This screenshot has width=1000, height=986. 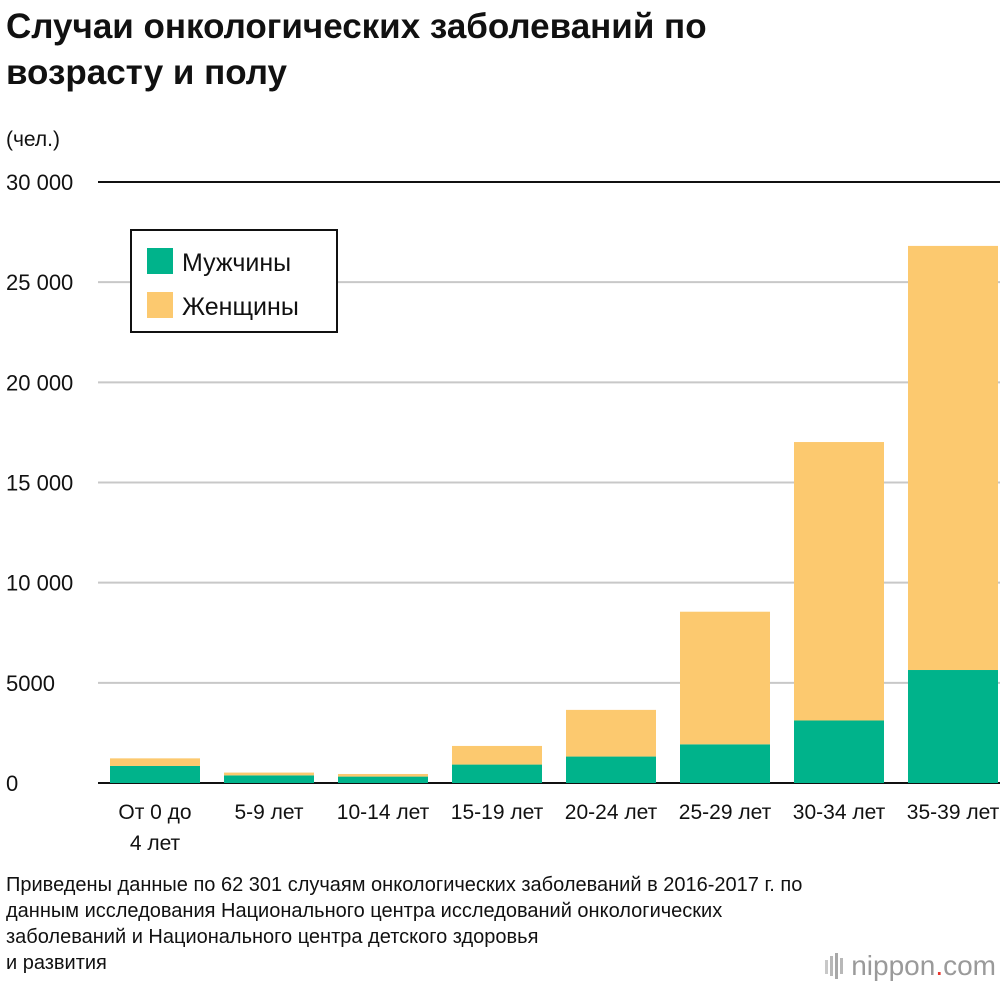 What do you see at coordinates (12, 783) in the screenshot?
I see `y-tick-label: 0` at bounding box center [12, 783].